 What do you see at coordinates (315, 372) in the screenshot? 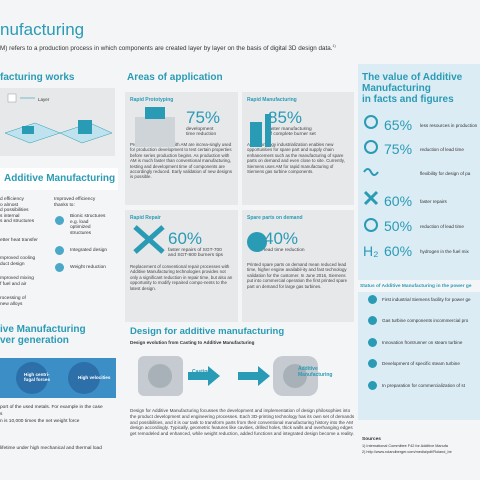
I see `label: Additive Manufacturing` at bounding box center [315, 372].